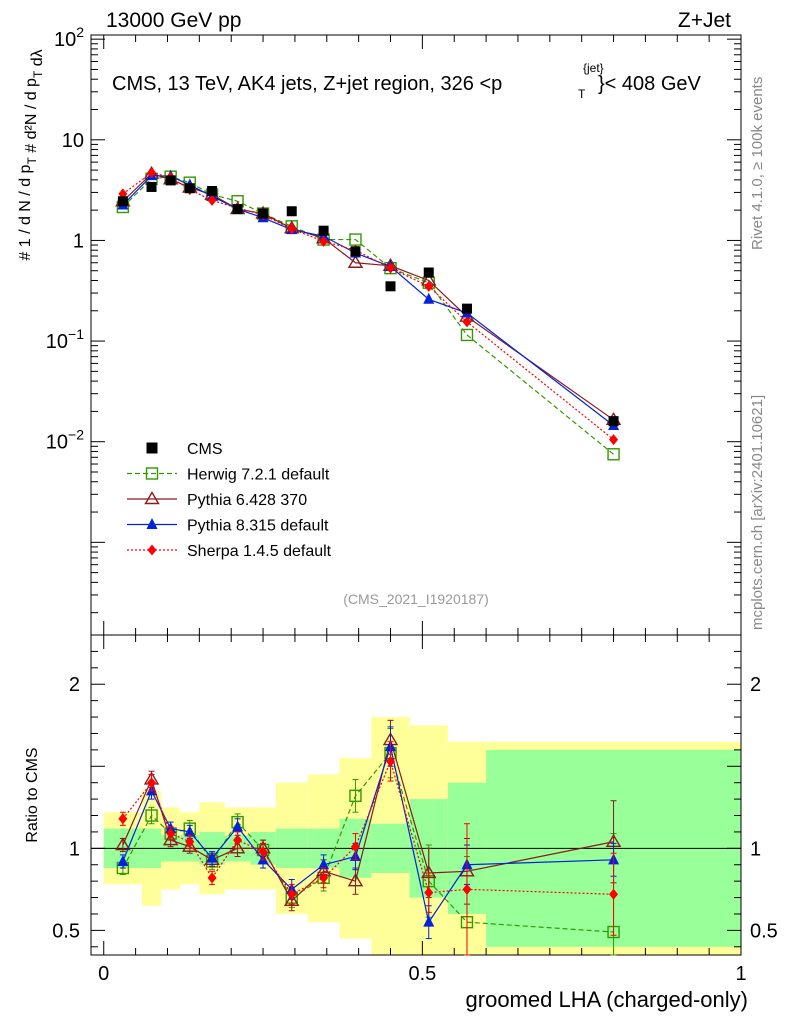  Describe the element at coordinates (764, 931) in the screenshot. I see `ratio-tick-label-right: 0.5` at that location.